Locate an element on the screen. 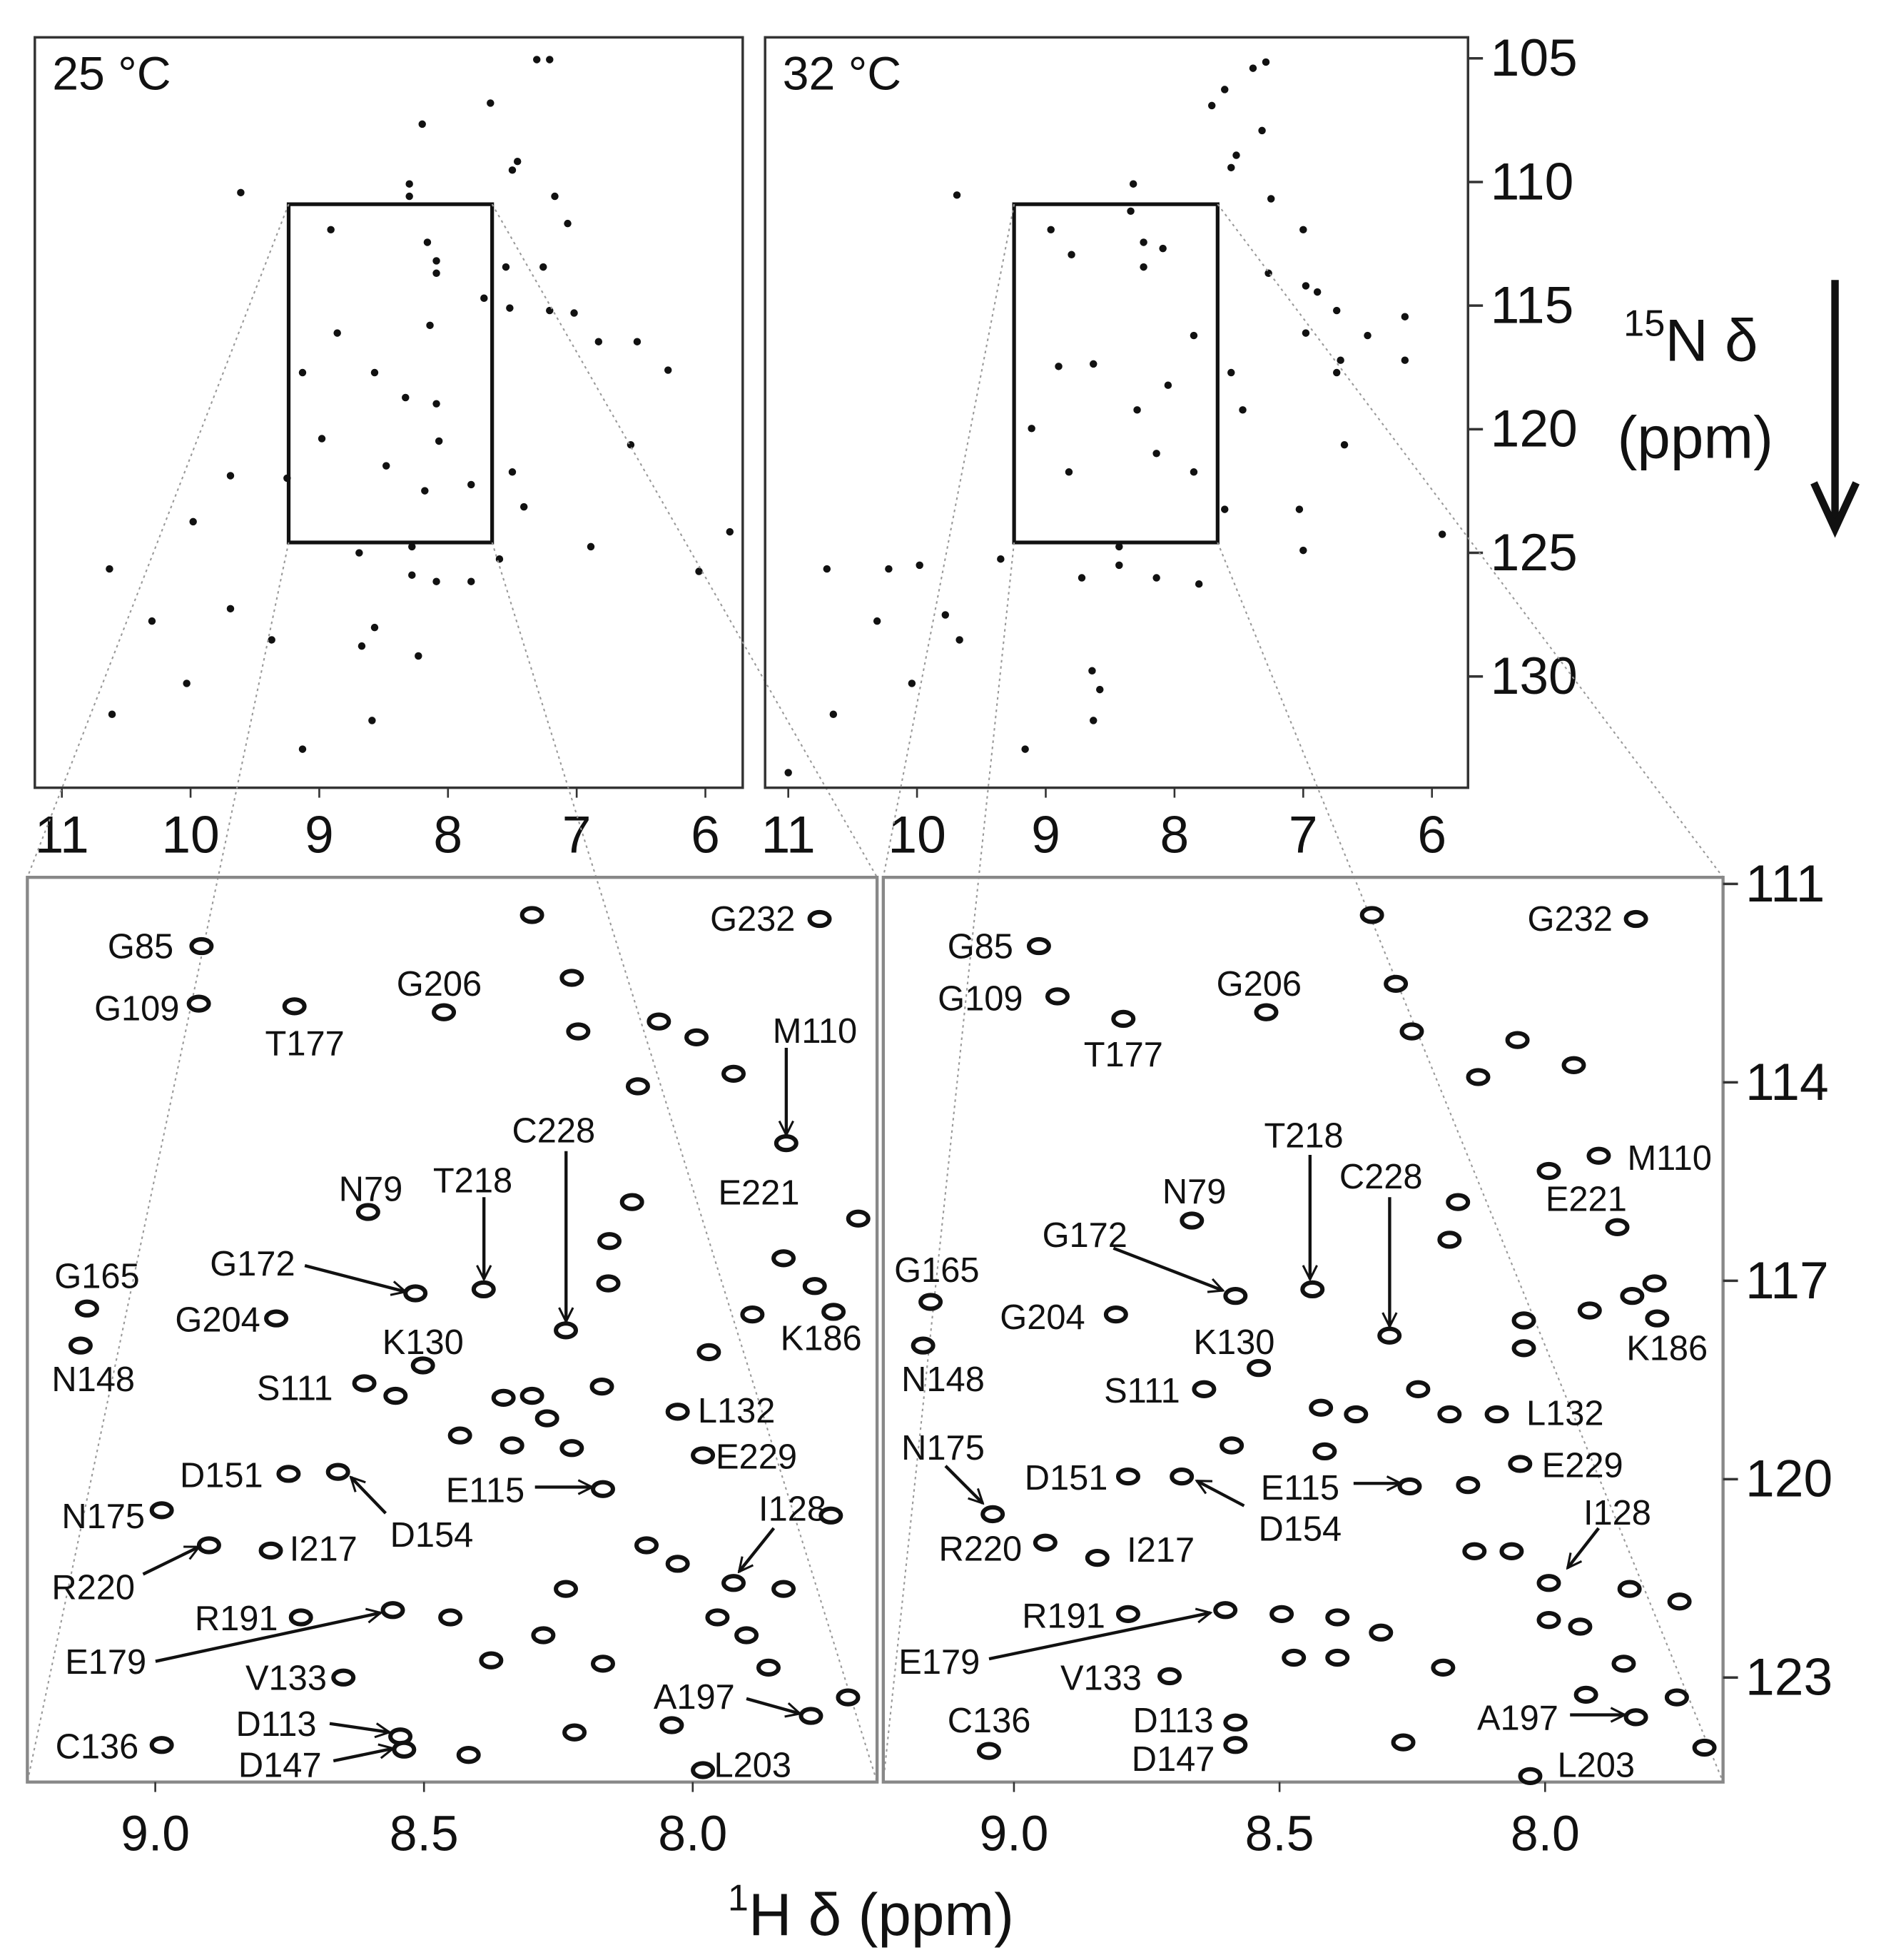 The image size is (1891, 1960). x-tick-label: 7 is located at coordinates (577, 834).